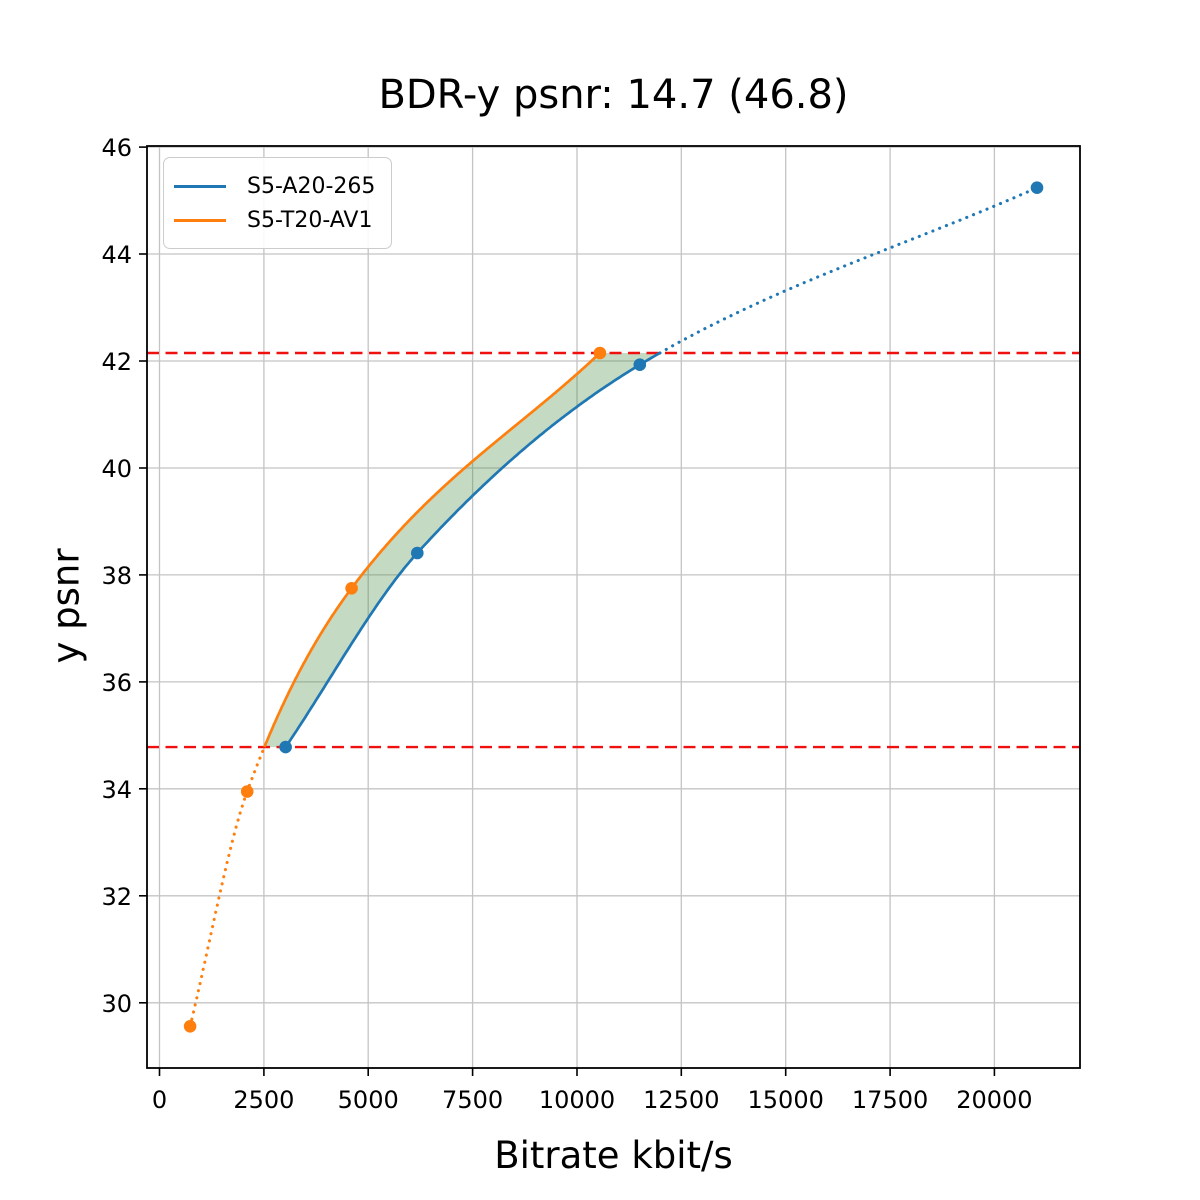 The width and height of the screenshot is (1200, 1200). What do you see at coordinates (116, 683) in the screenshot?
I see `y-tick-label: 36` at bounding box center [116, 683].